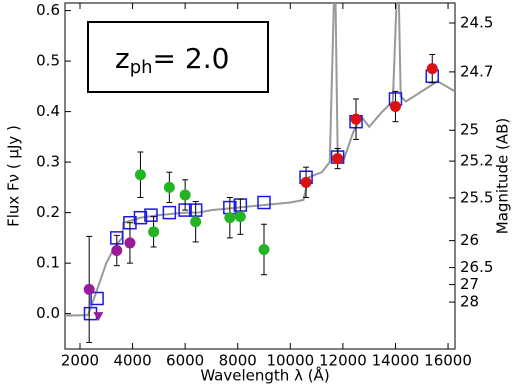 This screenshot has height=389, width=513. I want to click on y-tick-label: 0.3, so click(48, 162).